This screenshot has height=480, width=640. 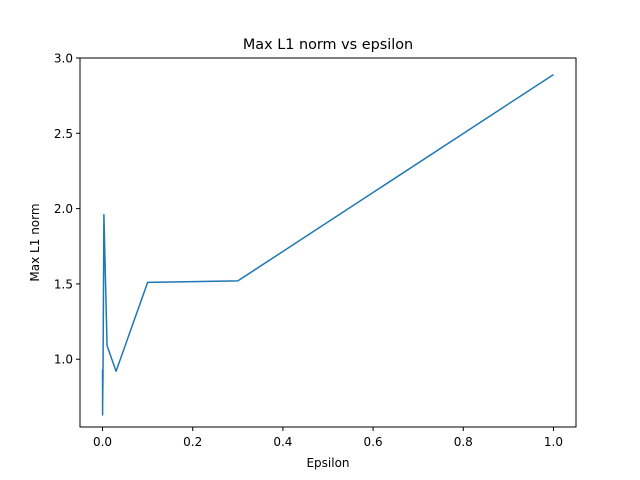 I want to click on y-tick-label: 1.5, so click(x=63, y=284).